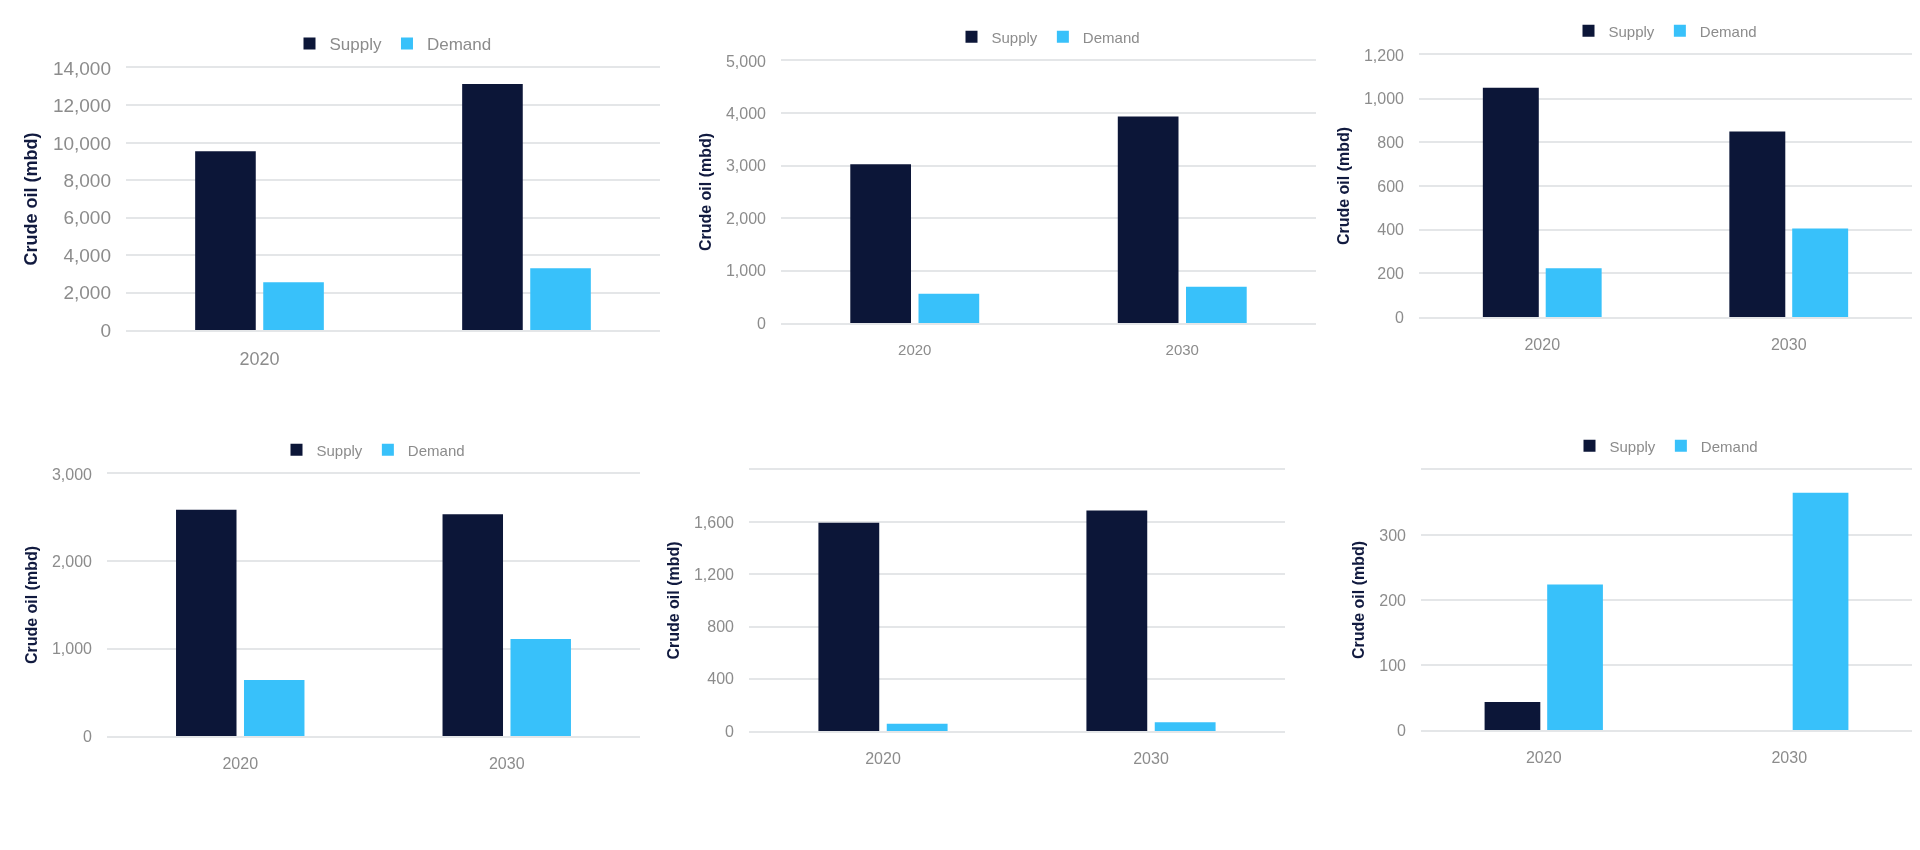 The height and width of the screenshot is (850, 1920). Describe the element at coordinates (87, 218) in the screenshot. I see `y-tick-label: 6,000` at that location.